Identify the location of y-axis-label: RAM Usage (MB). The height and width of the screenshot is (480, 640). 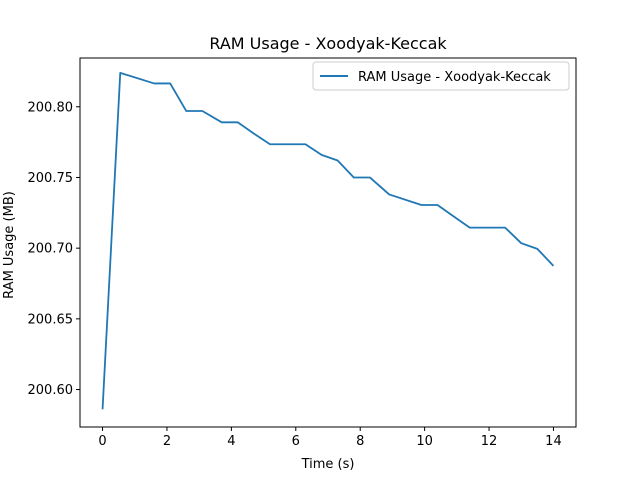
(9, 245).